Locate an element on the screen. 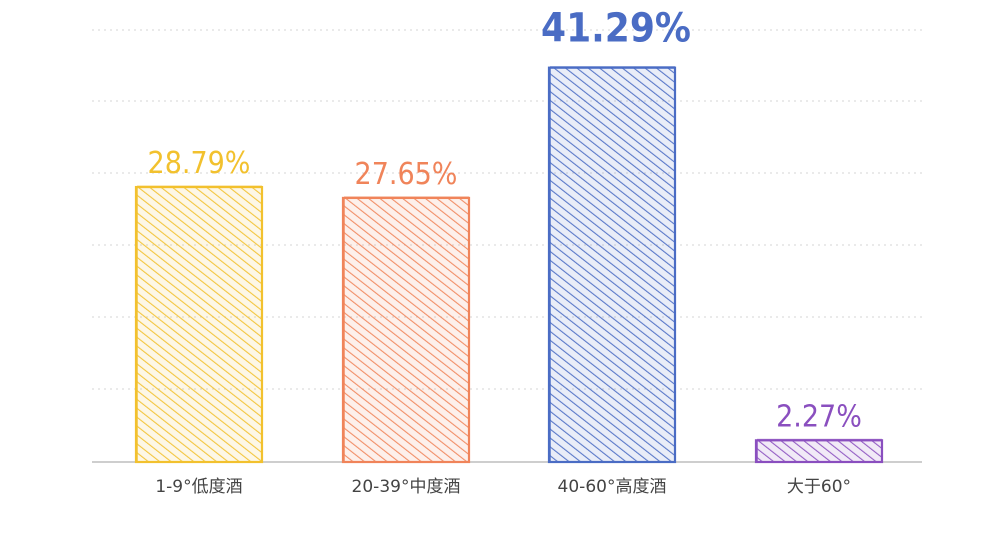  value-label: 41.29% is located at coordinates (616, 29).